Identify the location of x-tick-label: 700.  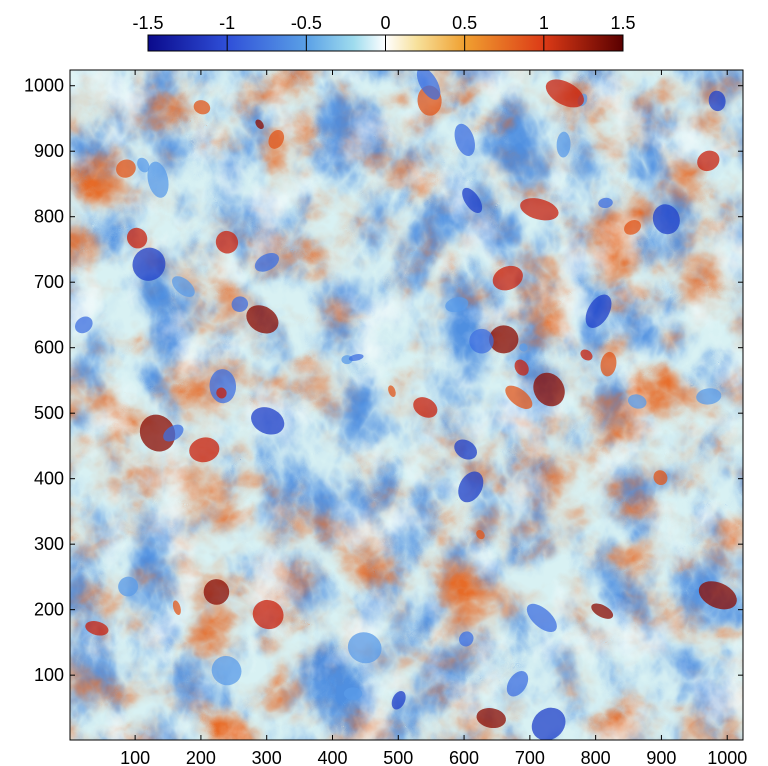
(530, 757).